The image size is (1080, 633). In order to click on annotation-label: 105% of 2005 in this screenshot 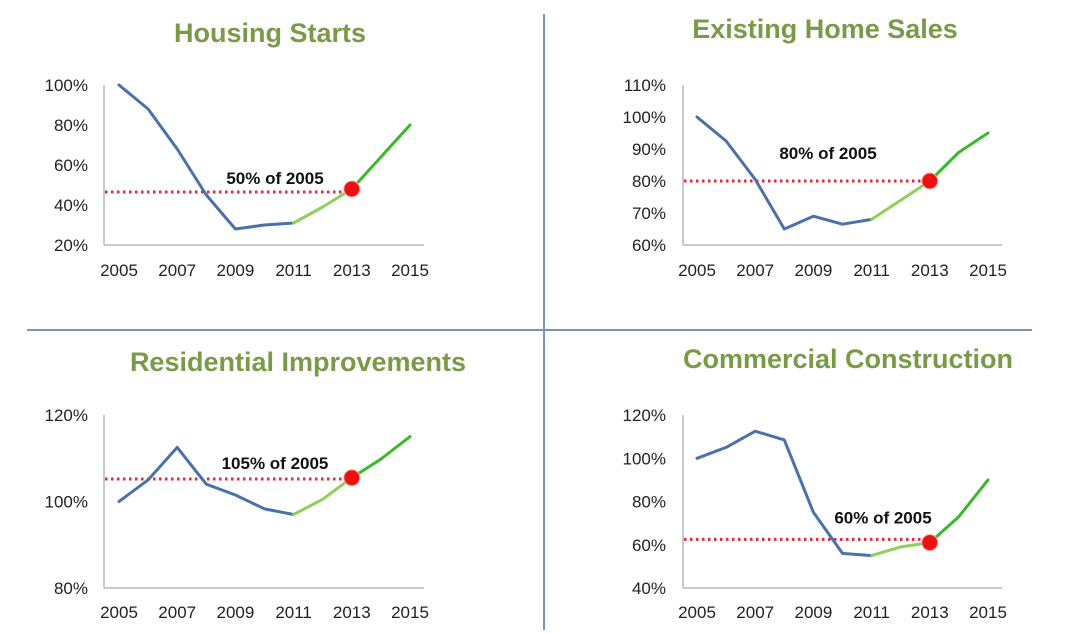, I will do `click(275, 463)`.